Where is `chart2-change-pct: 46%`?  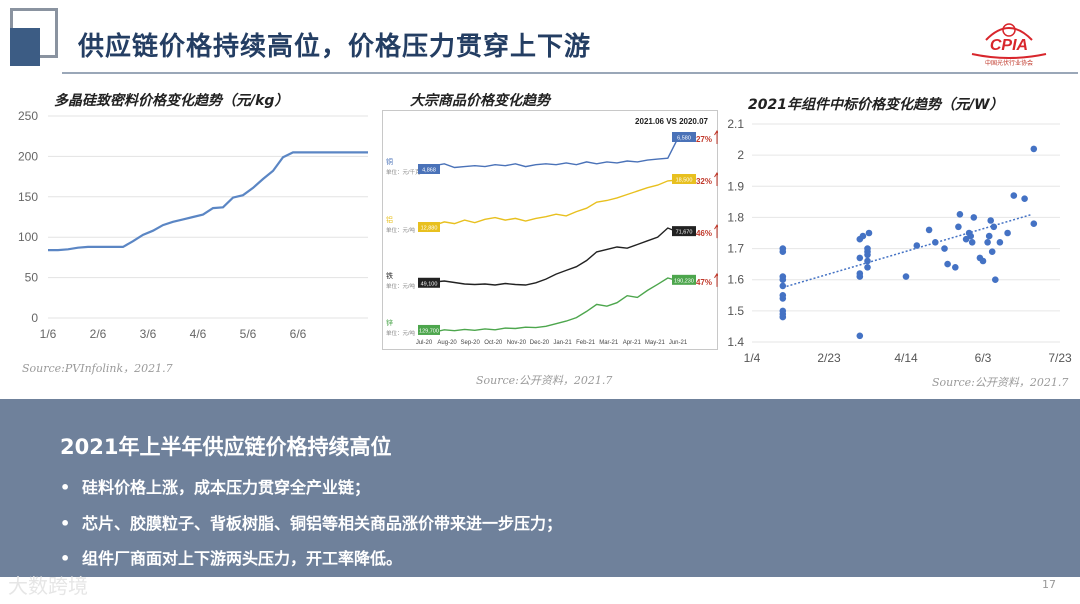 chart2-change-pct: 46% is located at coordinates (704, 233).